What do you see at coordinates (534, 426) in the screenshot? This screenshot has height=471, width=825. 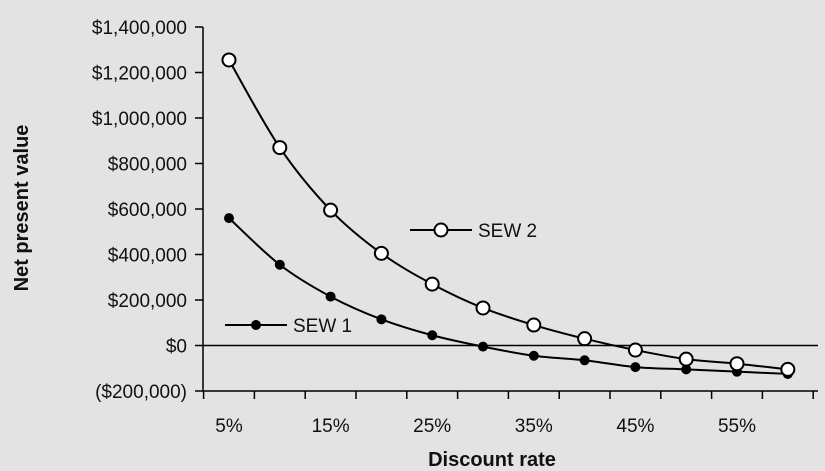 I see `x-tick-label: 35%` at bounding box center [534, 426].